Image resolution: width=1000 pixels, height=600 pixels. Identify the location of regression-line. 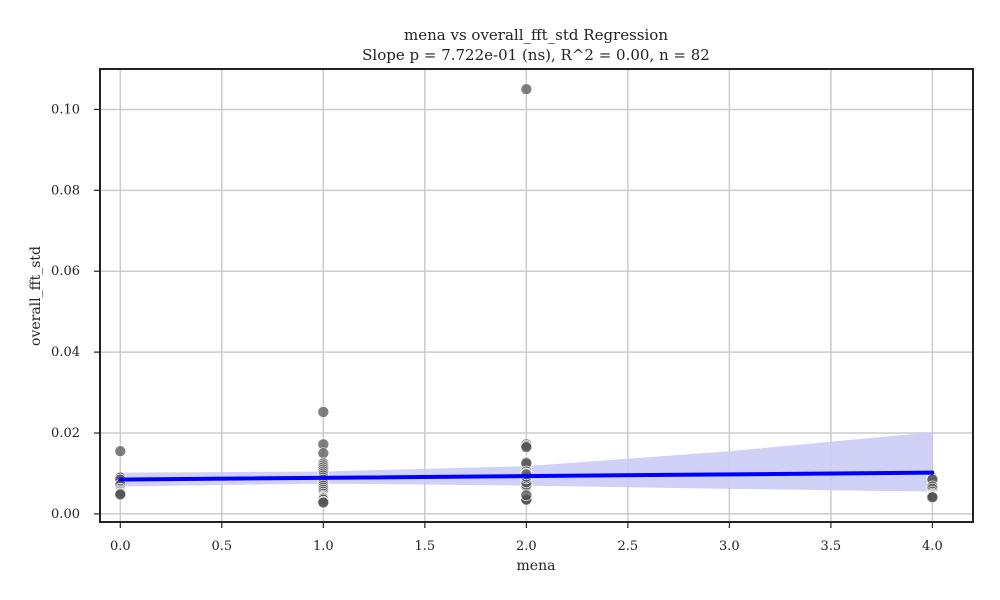
(526, 476).